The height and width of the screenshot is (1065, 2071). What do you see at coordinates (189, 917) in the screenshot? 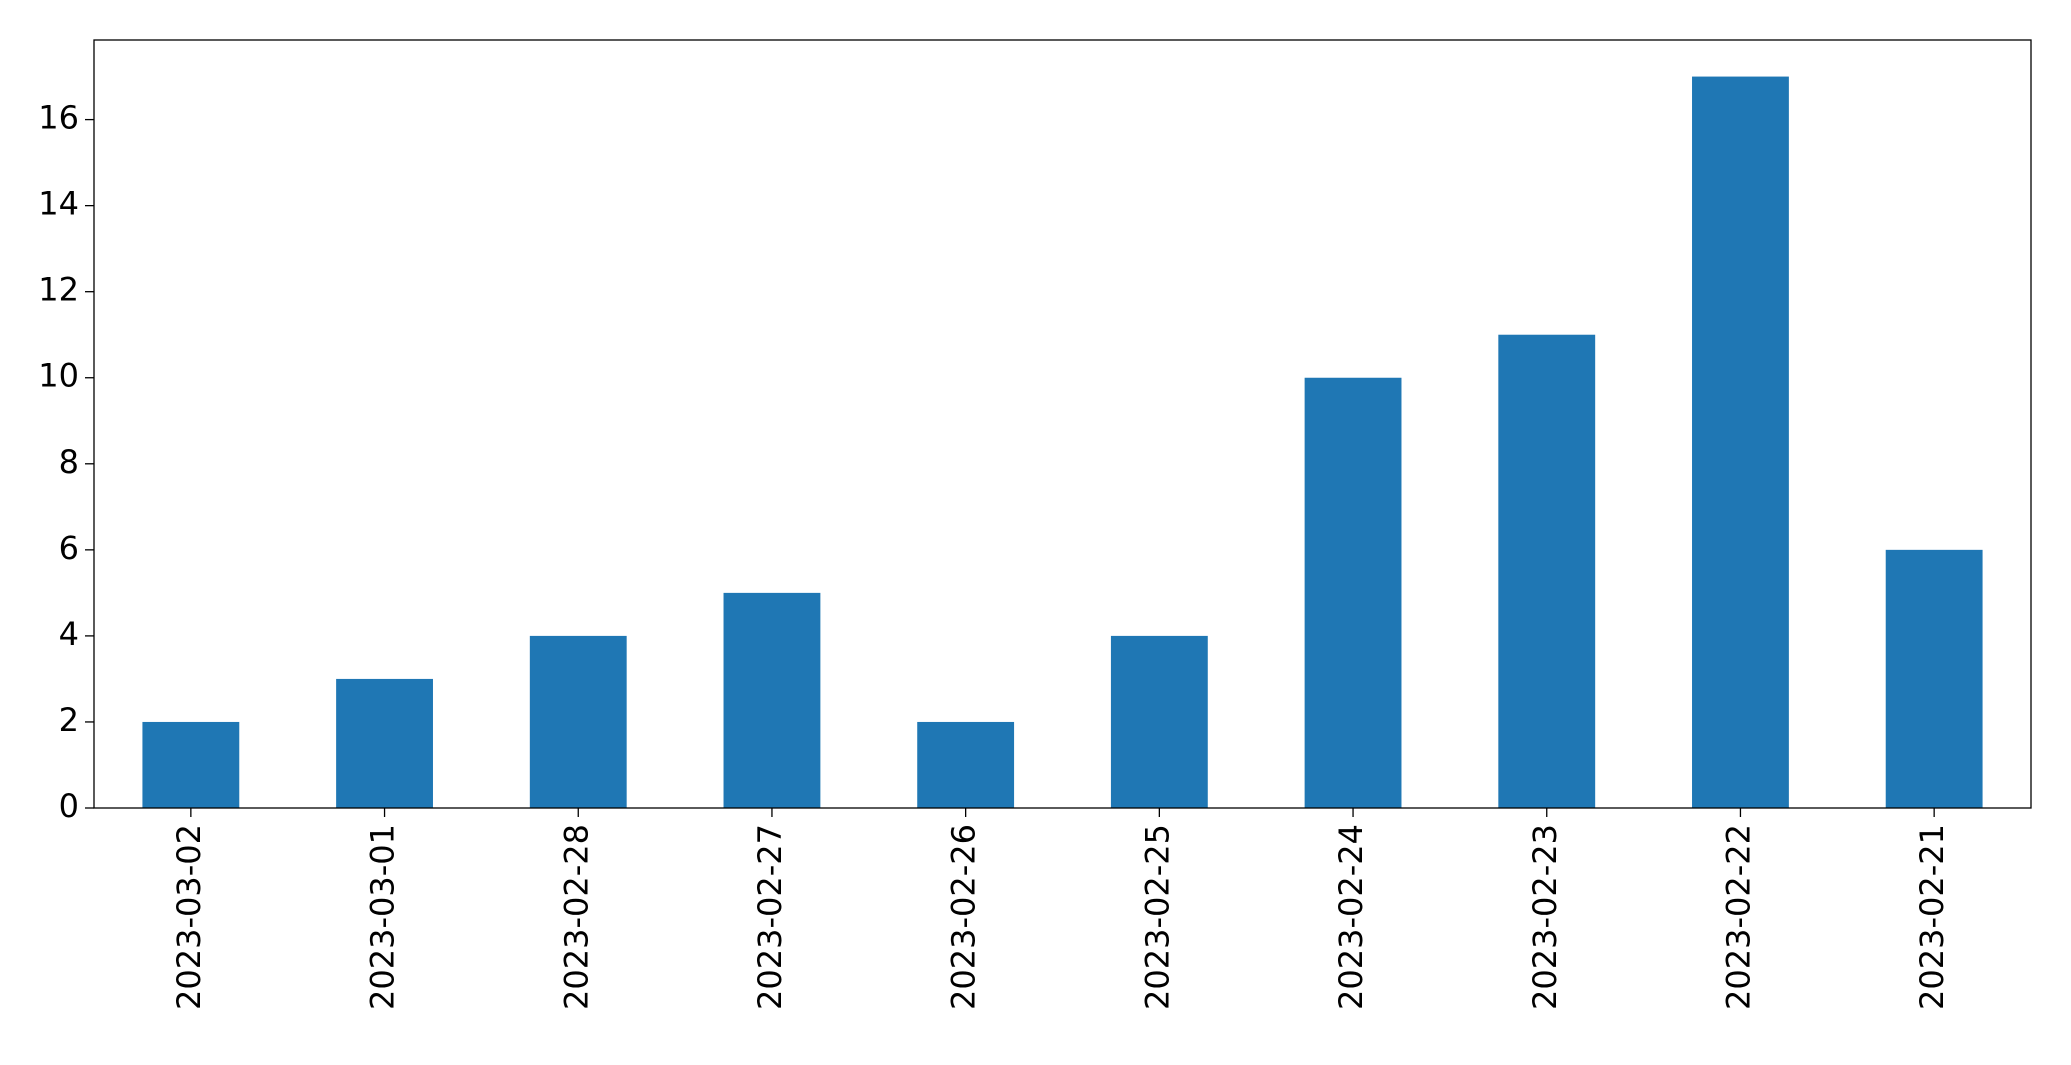
I see `x-tick-label: 2023-03-02` at bounding box center [189, 917].